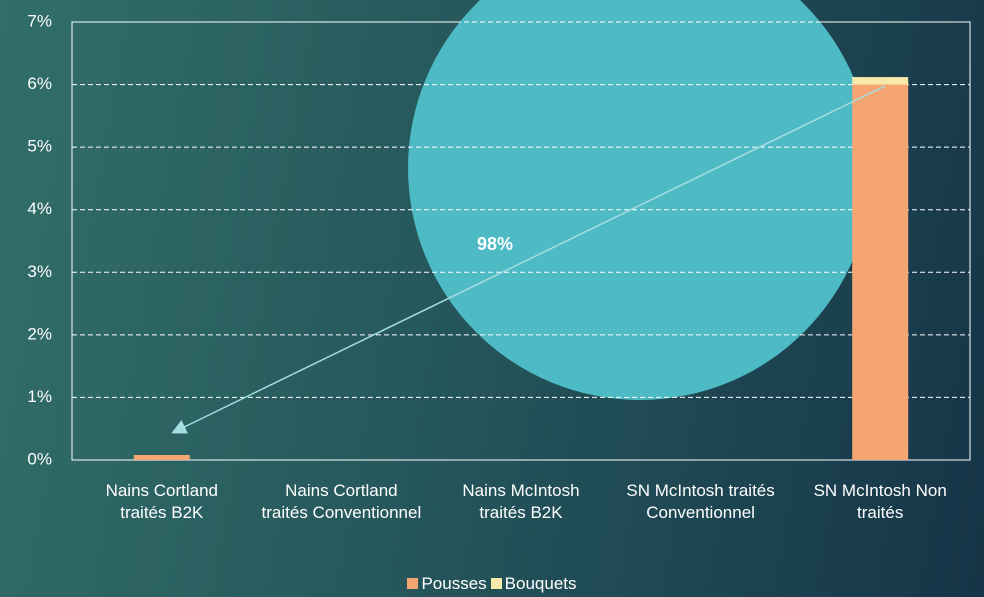 The height and width of the screenshot is (597, 984). Describe the element at coordinates (521, 501) in the screenshot. I see `x-tick-label: Nains McIntosh traités B2K` at that location.